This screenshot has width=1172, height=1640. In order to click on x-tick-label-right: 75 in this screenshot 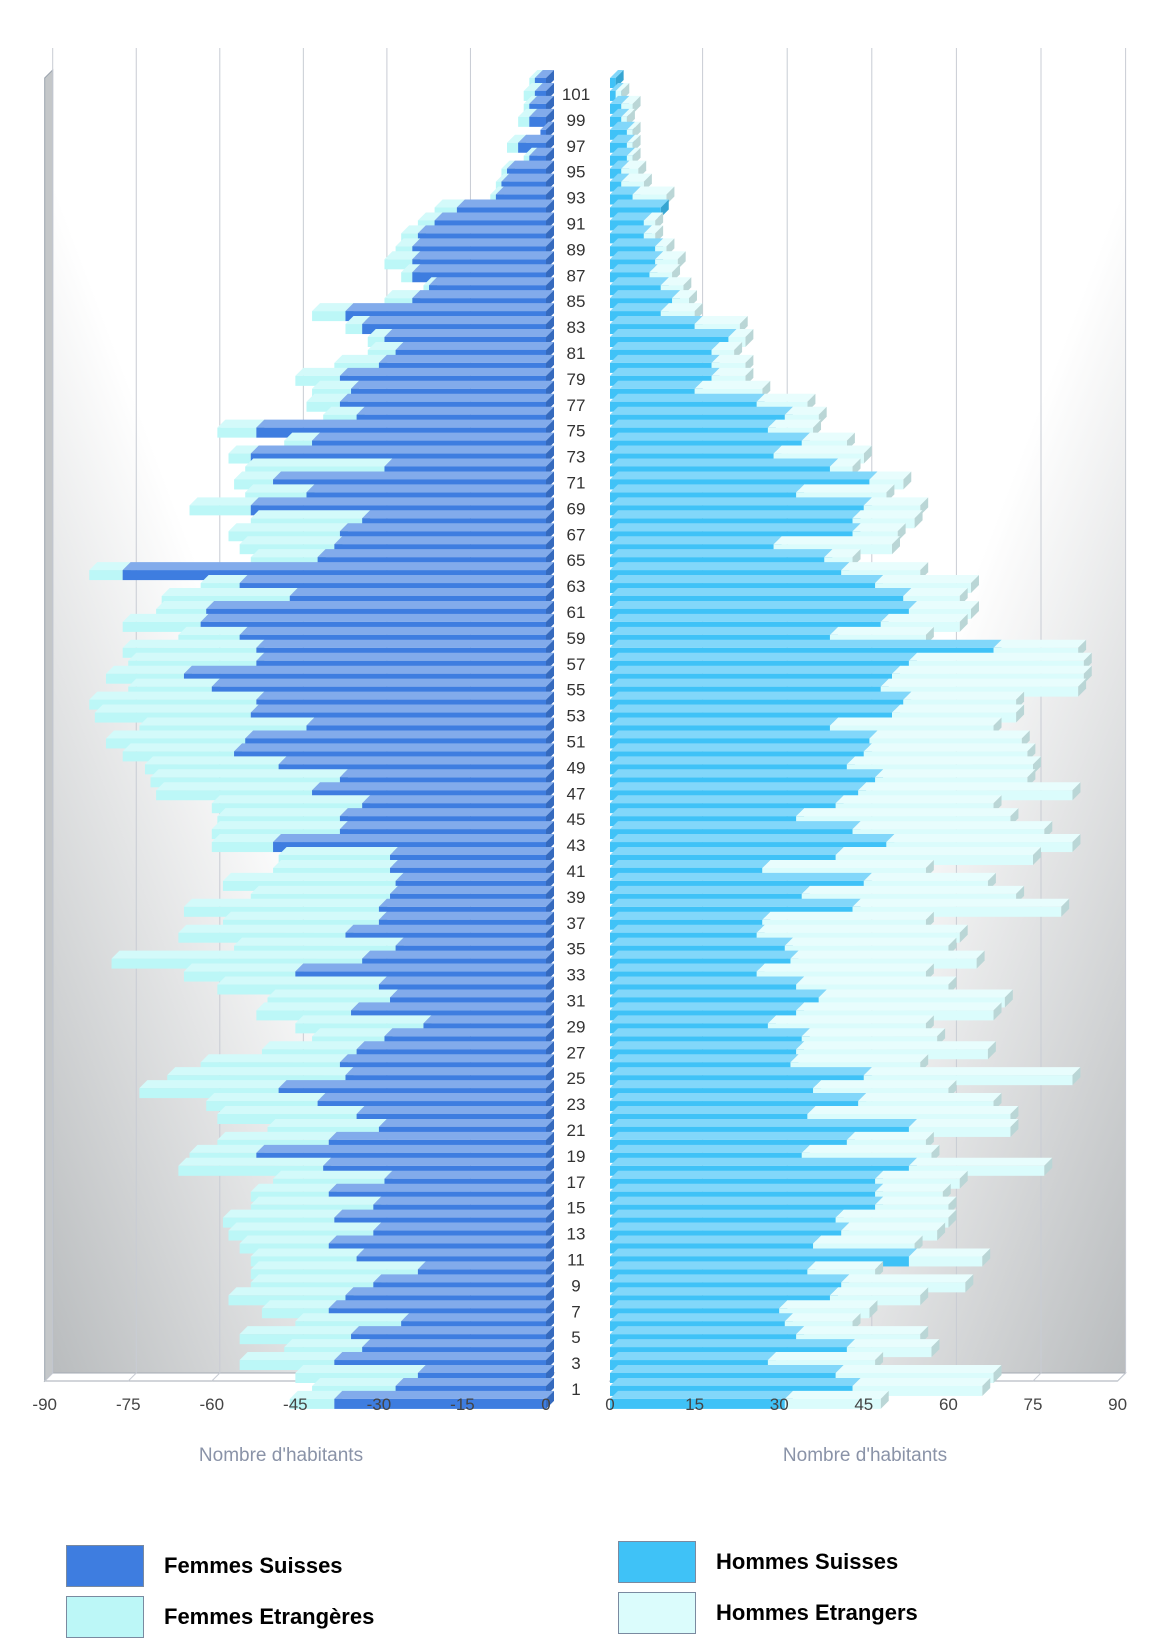, I will do `click(1033, 1404)`.